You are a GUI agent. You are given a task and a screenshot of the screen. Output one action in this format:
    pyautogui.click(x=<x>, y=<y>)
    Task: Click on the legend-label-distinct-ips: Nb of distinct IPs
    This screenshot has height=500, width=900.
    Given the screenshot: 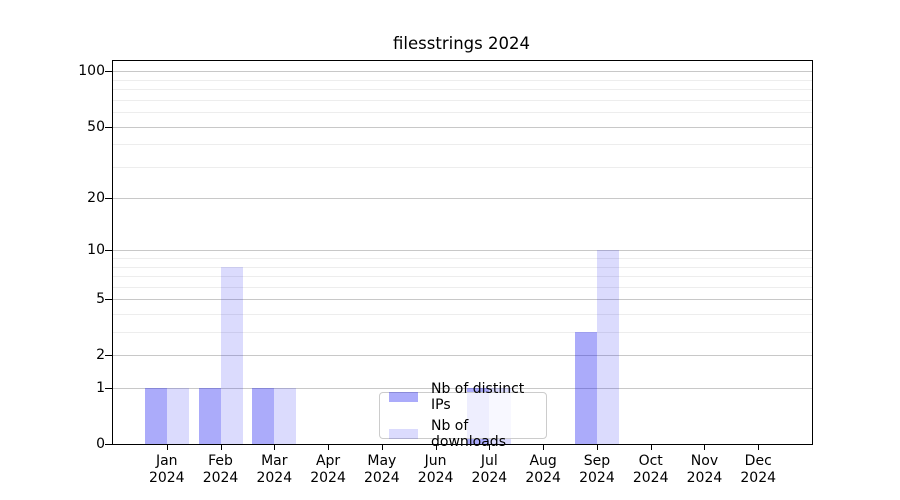 What is the action you would take?
    pyautogui.click(x=478, y=397)
    